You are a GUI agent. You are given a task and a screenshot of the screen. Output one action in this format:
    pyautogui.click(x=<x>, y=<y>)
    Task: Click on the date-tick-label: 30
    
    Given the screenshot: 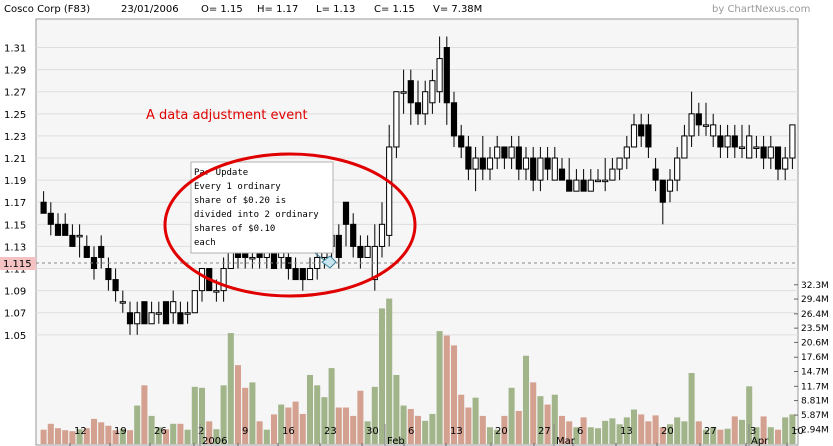 What is the action you would take?
    pyautogui.click(x=372, y=431)
    